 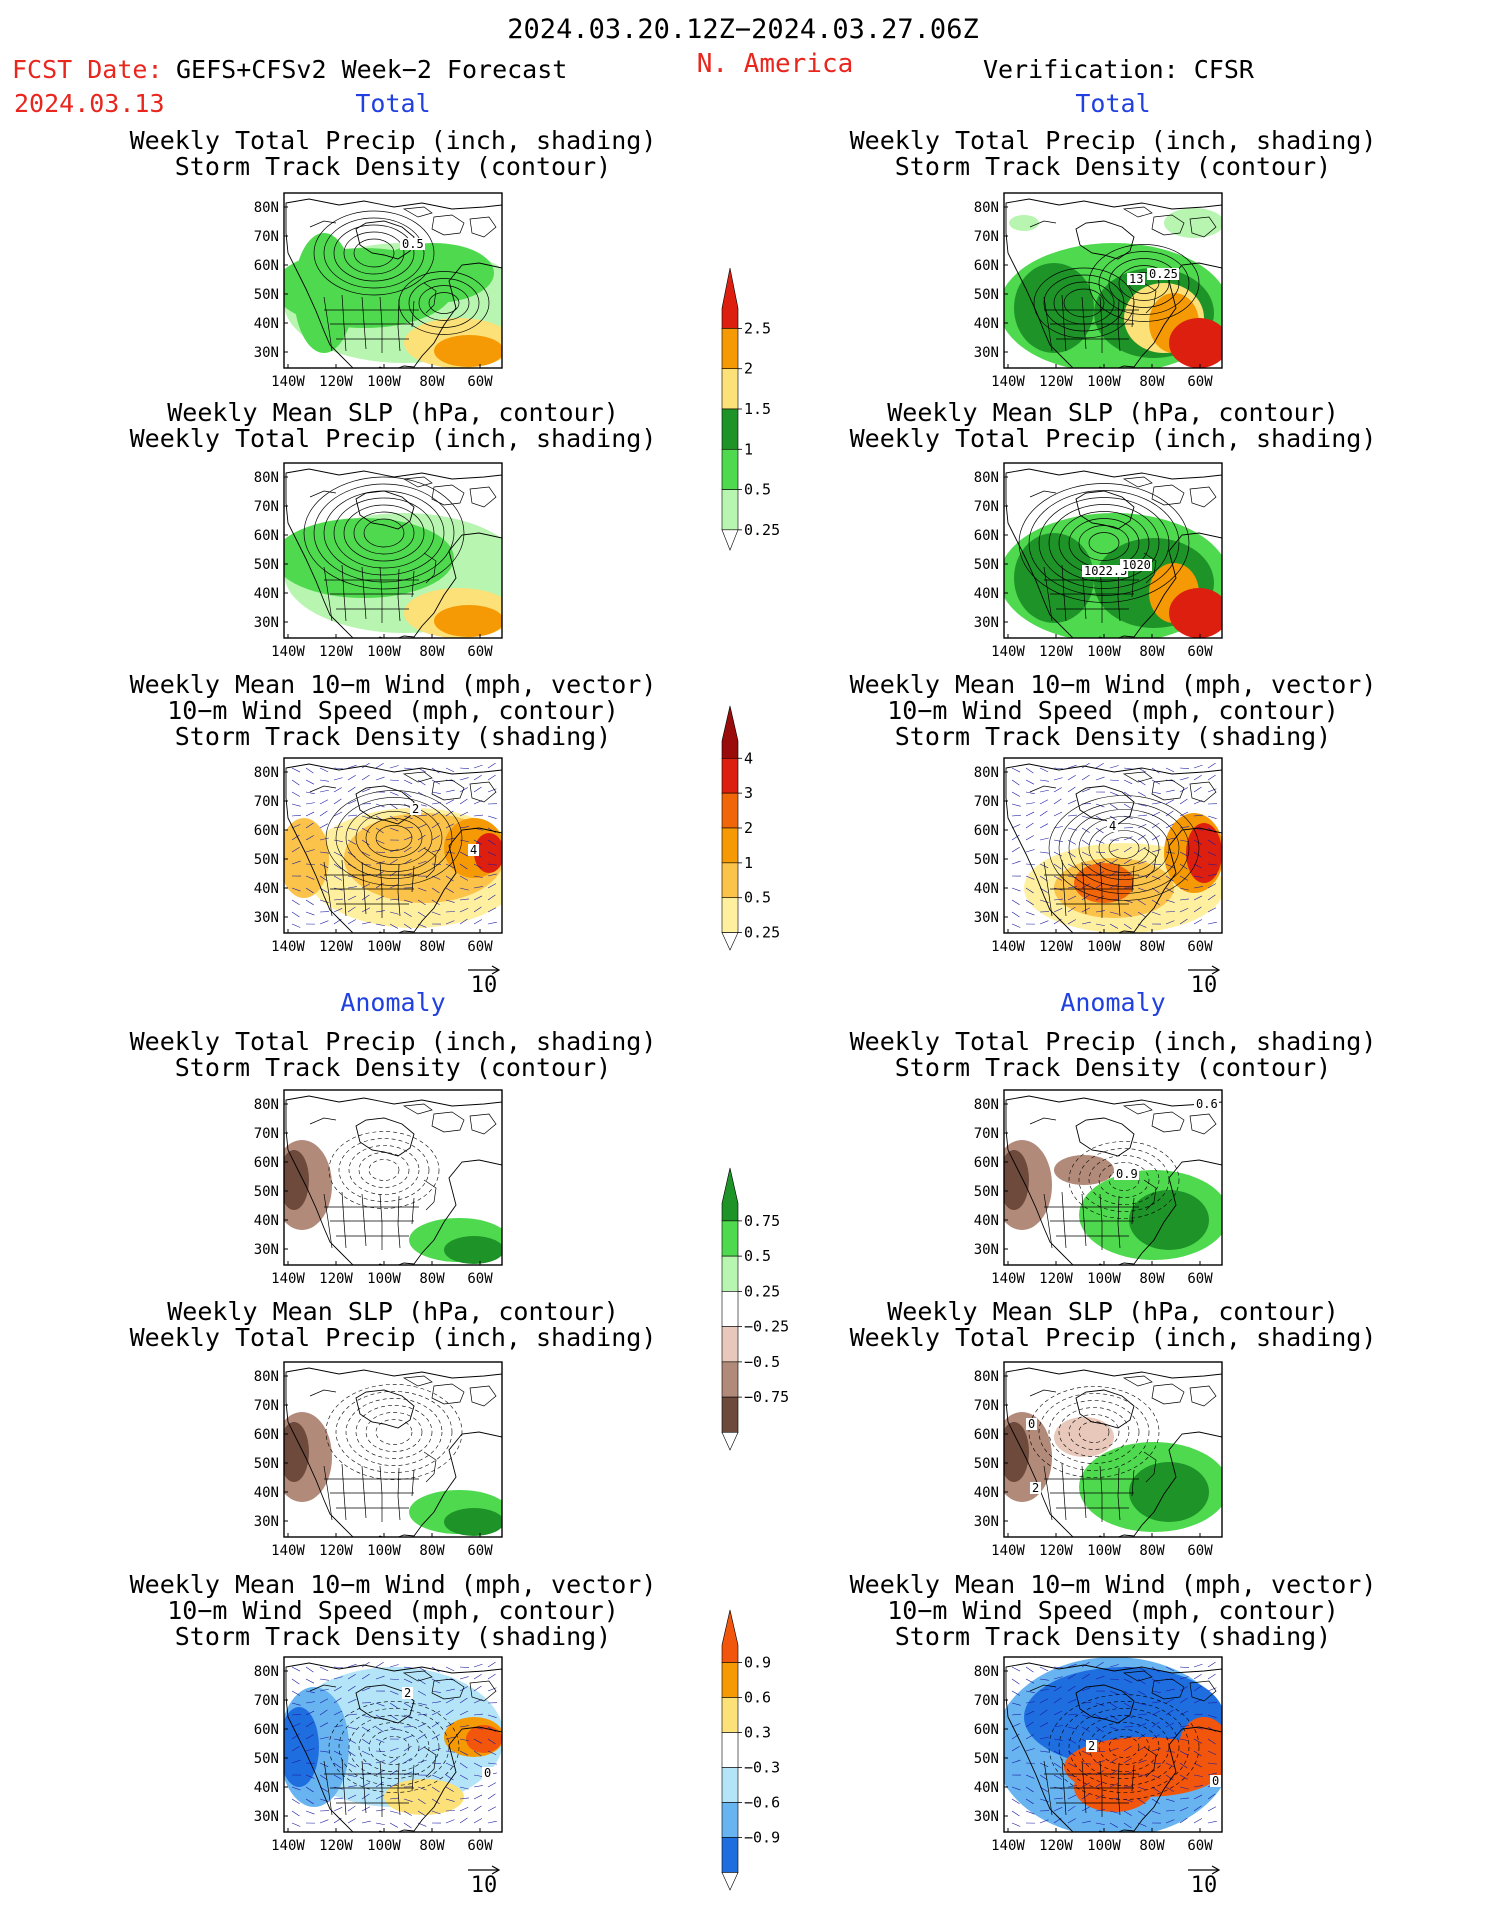 I want to click on colorbar-label: 1.5, so click(x=757, y=409).